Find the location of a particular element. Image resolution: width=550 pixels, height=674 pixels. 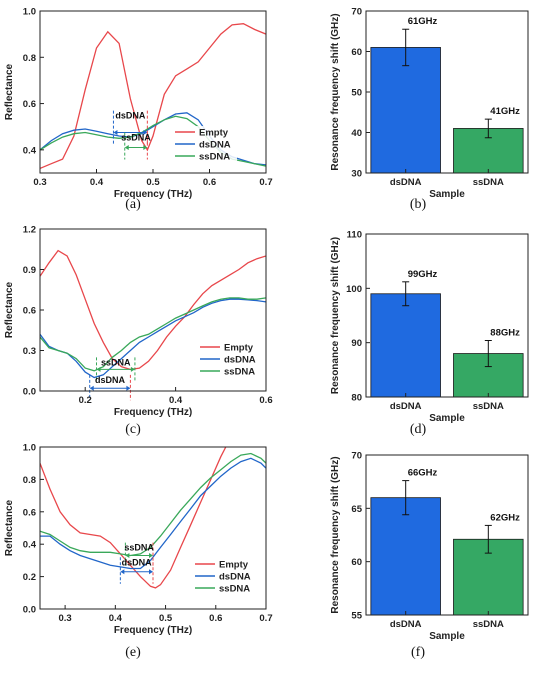

y-tick-label: 0.8 is located at coordinates (29, 58).